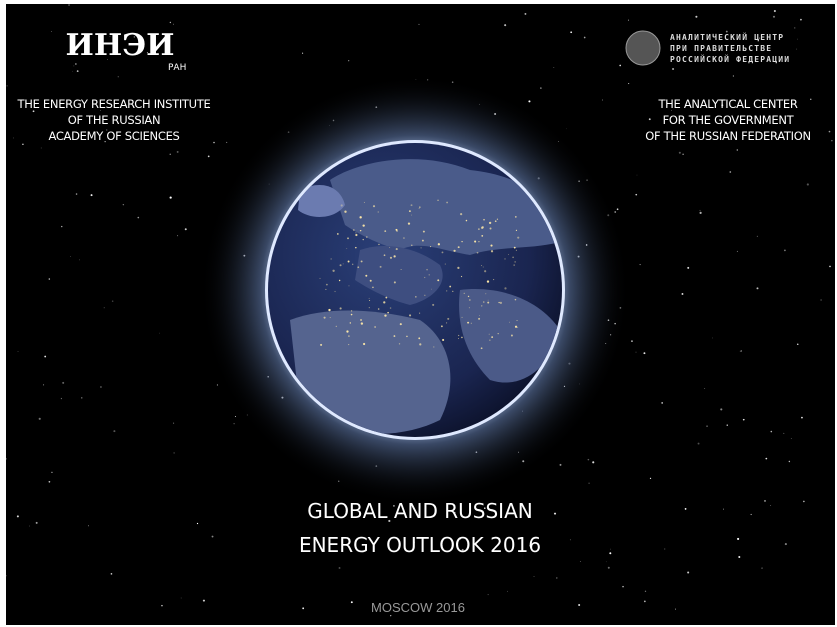 This screenshot has width=837, height=627. I want to click on left-org-line: ACADEMY OF SCIENCES, so click(113, 136).